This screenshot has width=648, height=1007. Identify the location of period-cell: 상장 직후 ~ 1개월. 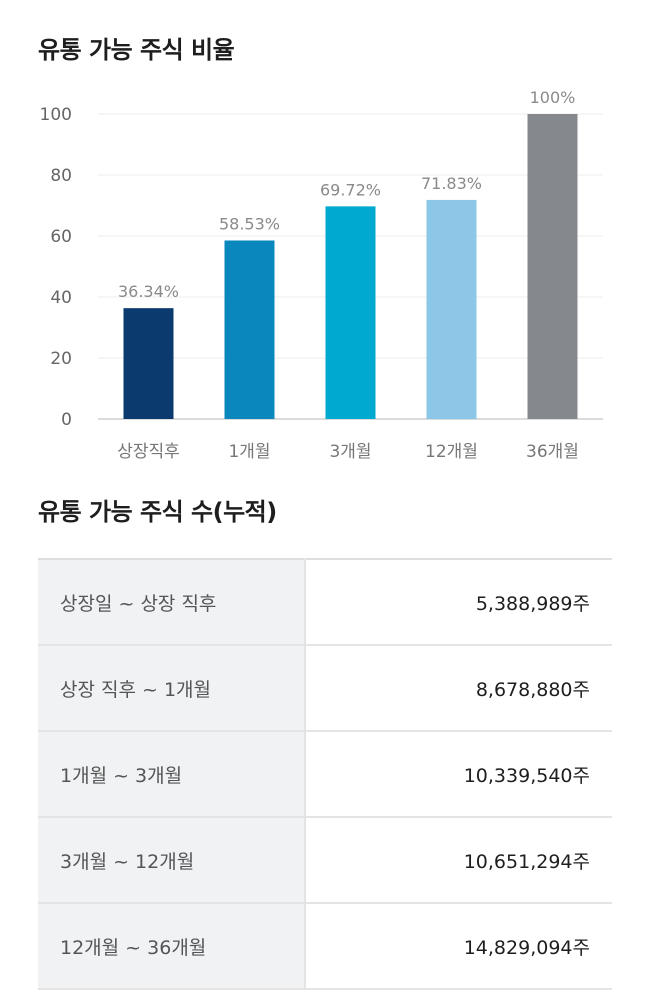
(172, 688).